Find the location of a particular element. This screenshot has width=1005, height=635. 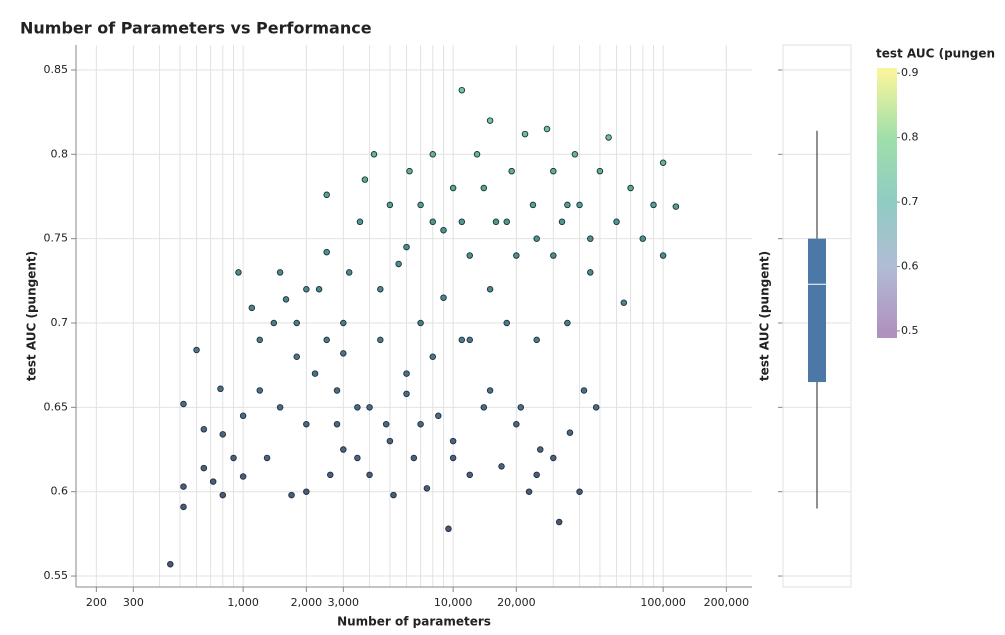

box-panel-frame is located at coordinates (817, 316).